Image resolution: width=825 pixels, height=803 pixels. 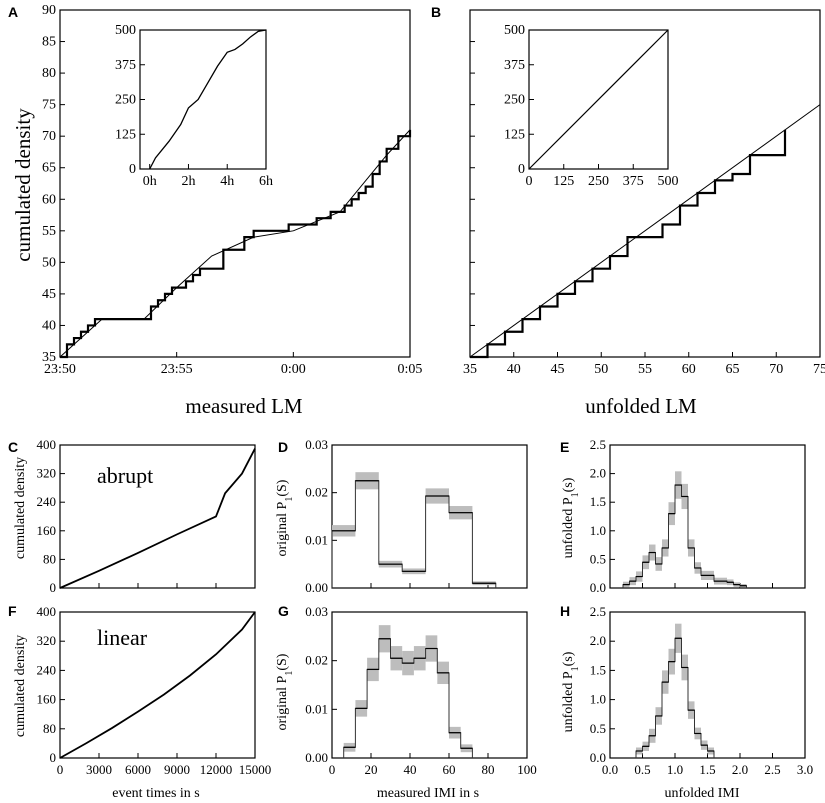 What do you see at coordinates (568, 701) in the screenshot?
I see `panel-h-ylabel-main: unfolded P` at bounding box center [568, 701].